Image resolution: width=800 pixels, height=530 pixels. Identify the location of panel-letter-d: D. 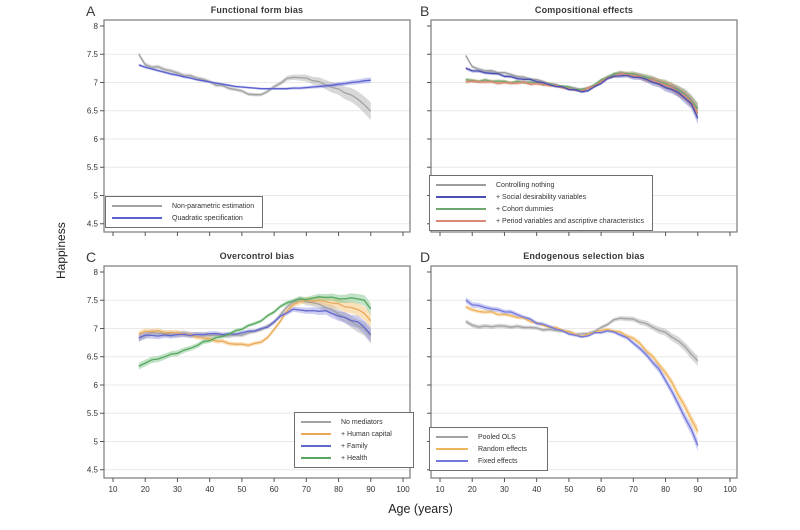
(425, 257).